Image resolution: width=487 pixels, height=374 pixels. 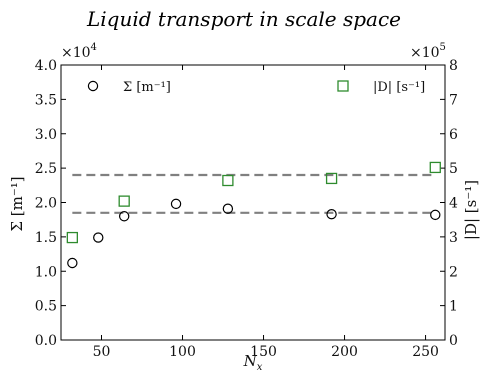 What do you see at coordinates (344, 352) in the screenshot?
I see `x-tick-label: 200` at bounding box center [344, 352].